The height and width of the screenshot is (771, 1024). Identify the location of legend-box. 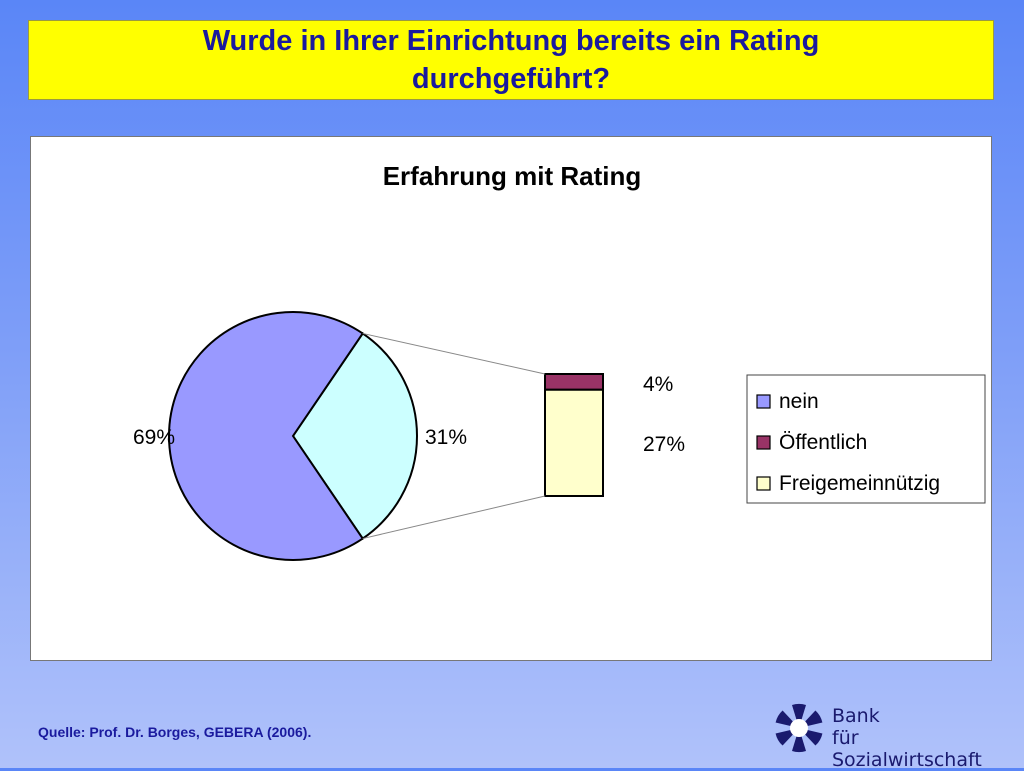
(866, 439).